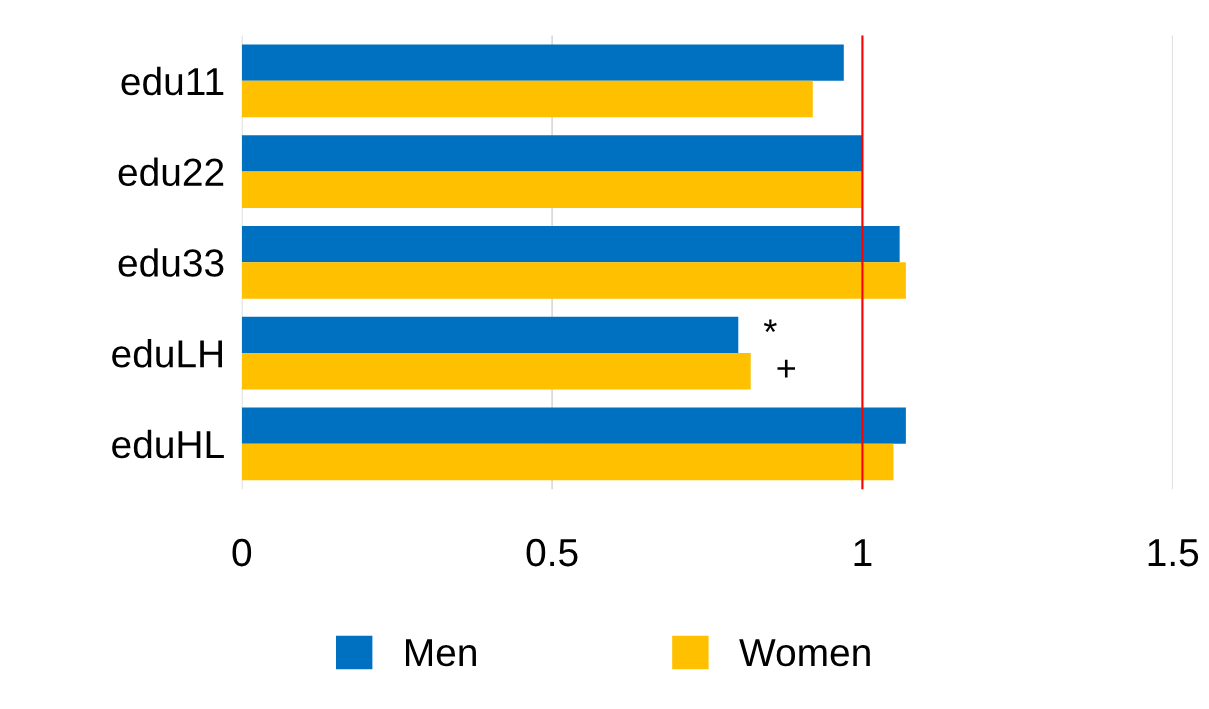  What do you see at coordinates (171, 262) in the screenshot?
I see `y-tick-label: edu33` at bounding box center [171, 262].